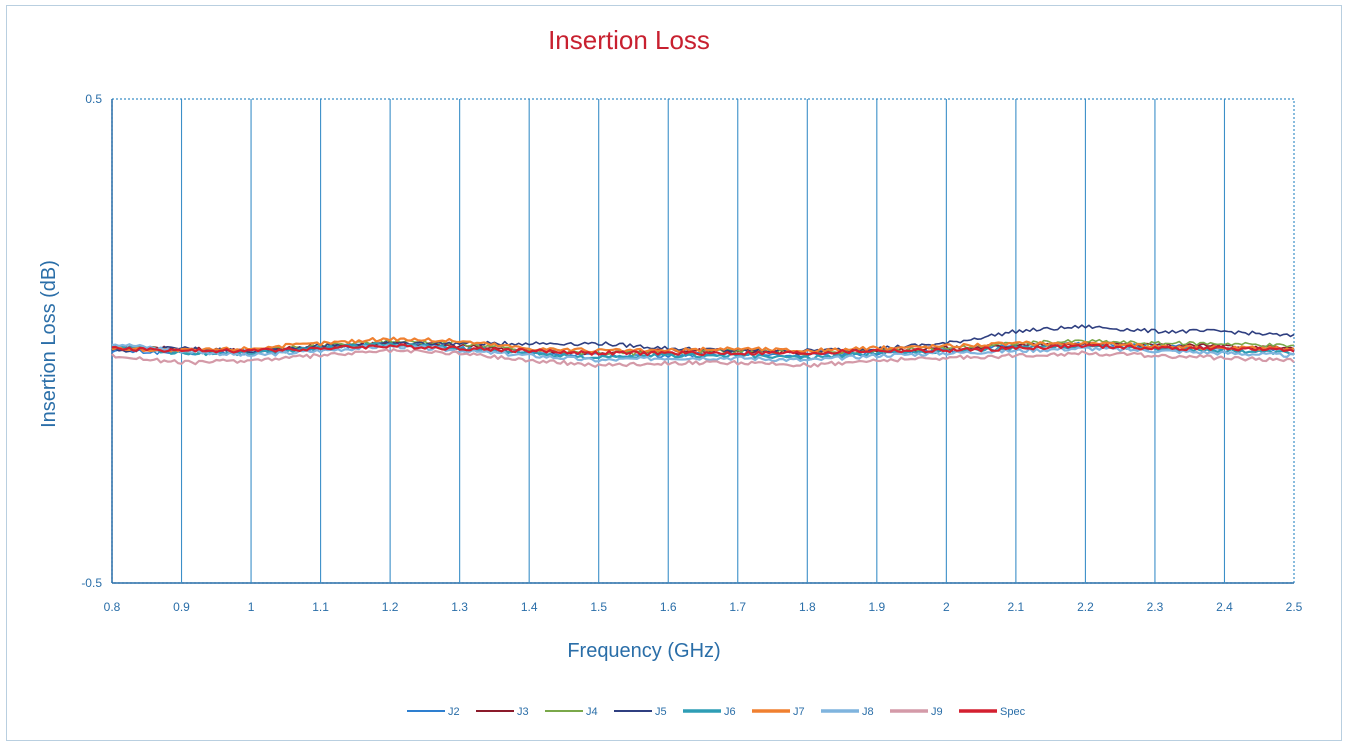 The image size is (1350, 748). Describe the element at coordinates (459, 607) in the screenshot. I see `x-tick-label: 1.3` at that location.